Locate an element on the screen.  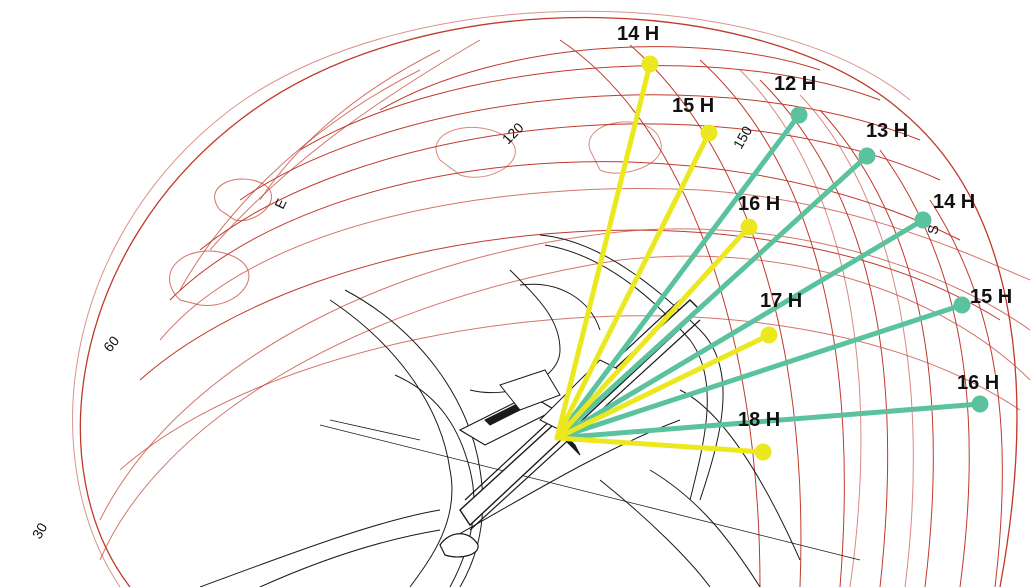
azimuth-label-60: 60 is located at coordinates (111, 344).